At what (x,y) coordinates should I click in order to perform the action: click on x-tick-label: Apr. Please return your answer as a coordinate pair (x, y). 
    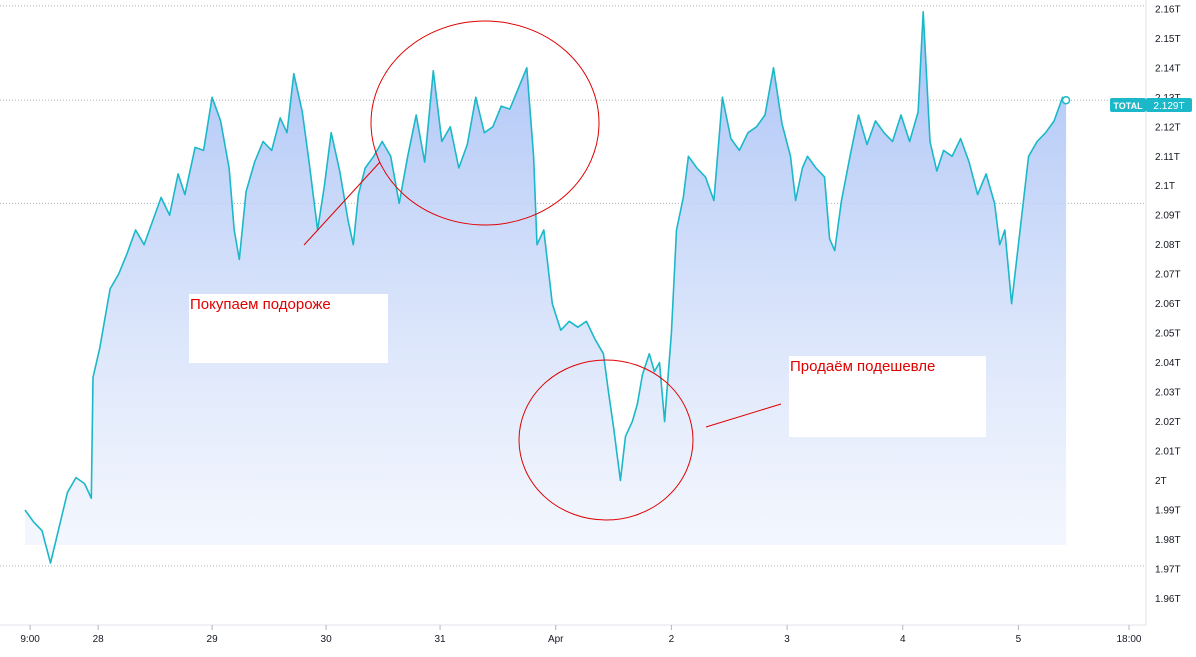
    Looking at the image, I should click on (556, 639).